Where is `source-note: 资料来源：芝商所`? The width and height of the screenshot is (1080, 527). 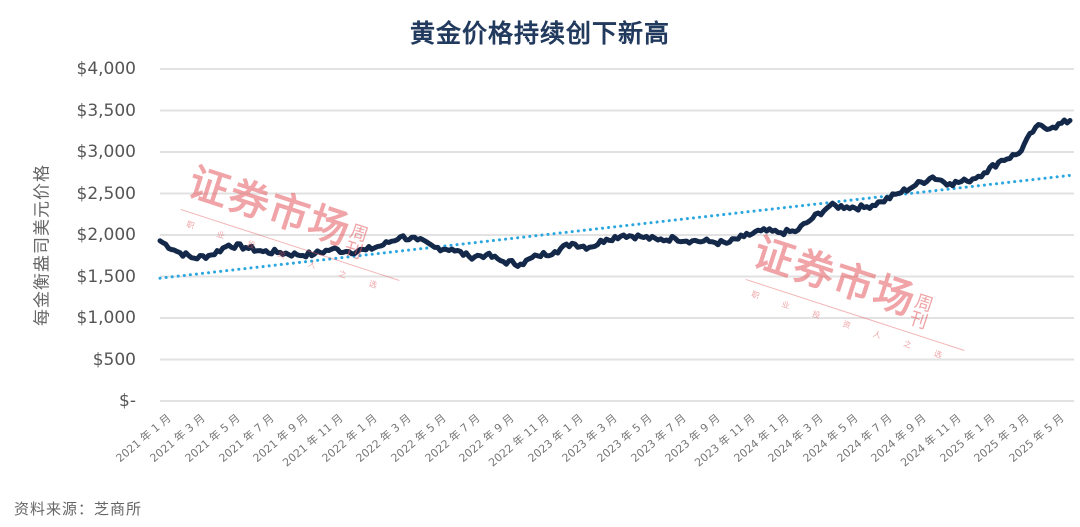
source-note: 资料来源：芝商所 is located at coordinates (78, 509).